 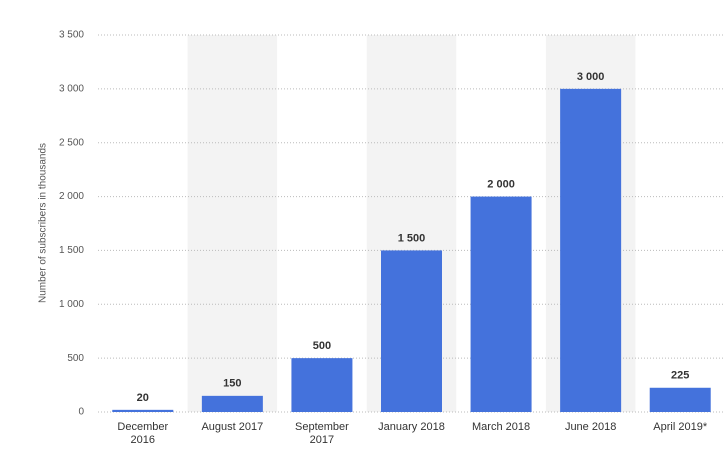 I want to click on y-tick-label: 1 500, so click(x=71, y=250).